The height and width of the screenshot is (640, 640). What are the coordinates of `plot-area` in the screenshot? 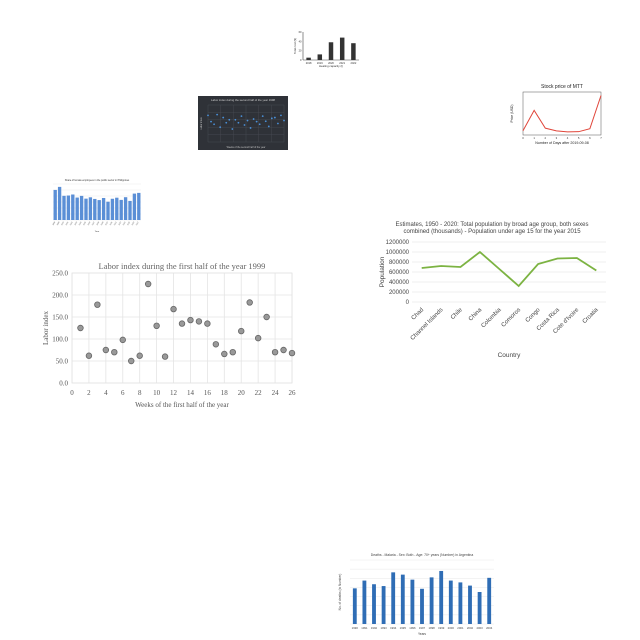 It's located at (182, 328).